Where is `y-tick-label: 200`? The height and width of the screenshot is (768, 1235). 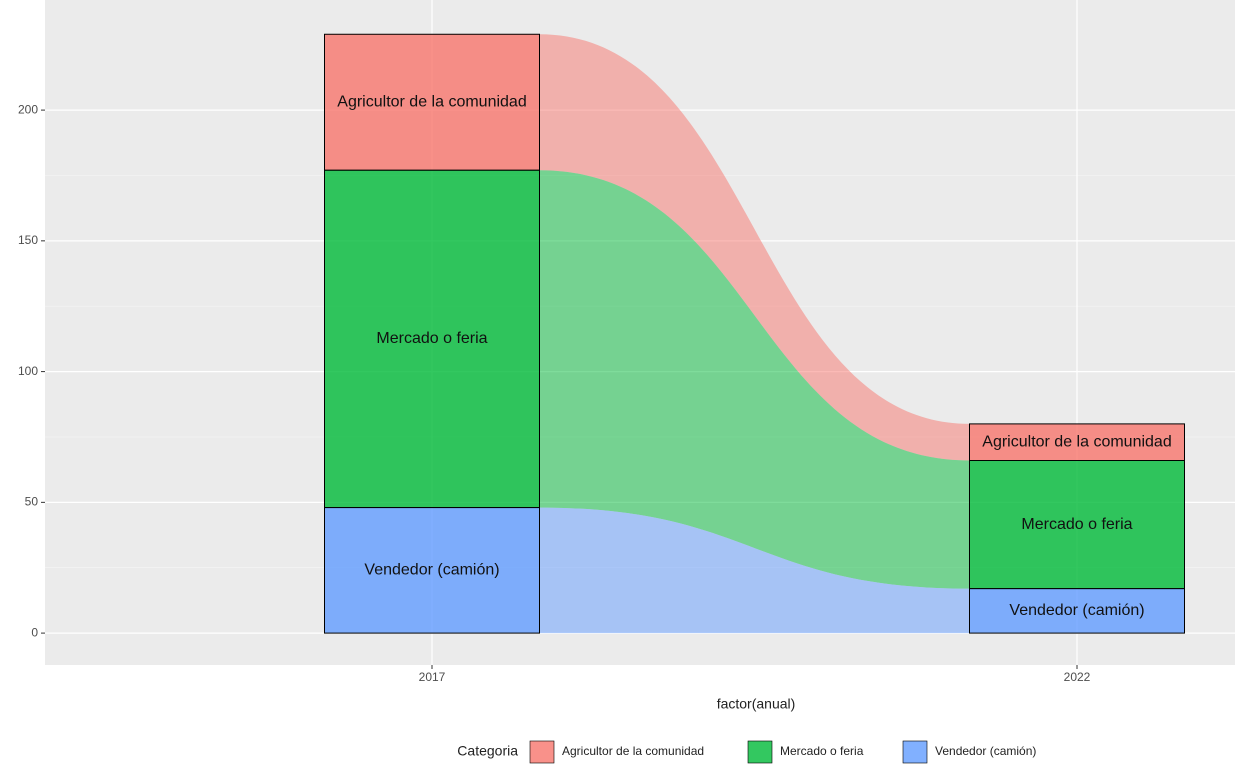
y-tick-label: 200 is located at coordinates (28, 109).